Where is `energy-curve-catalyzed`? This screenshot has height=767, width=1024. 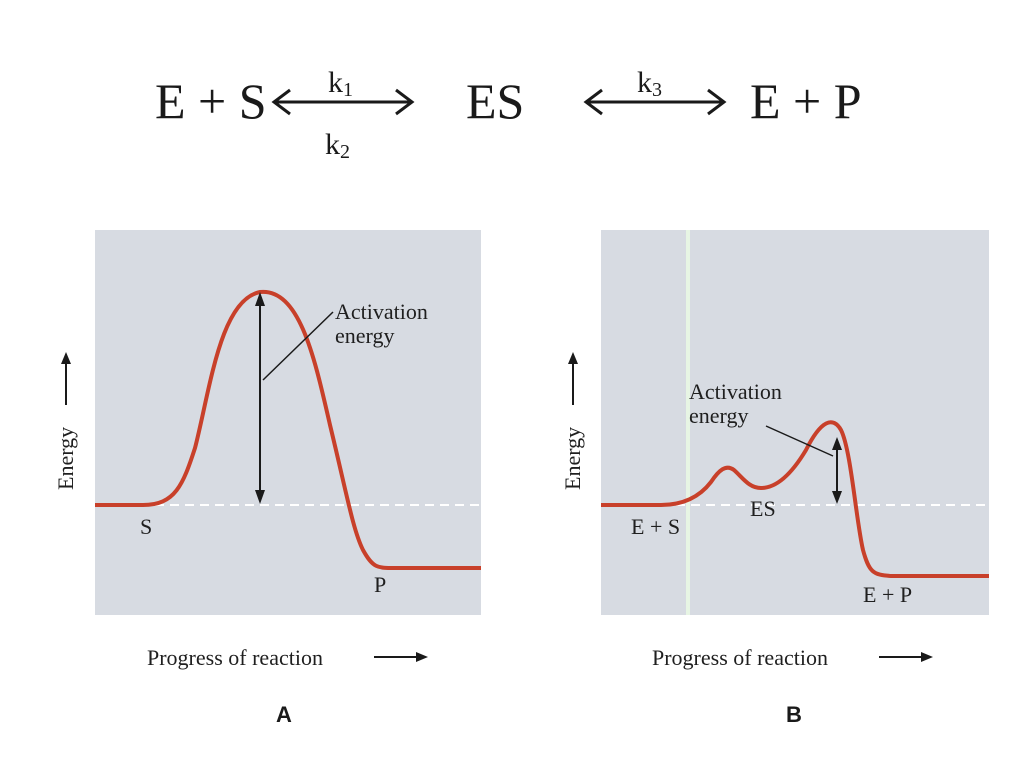 energy-curve-catalyzed is located at coordinates (795, 499).